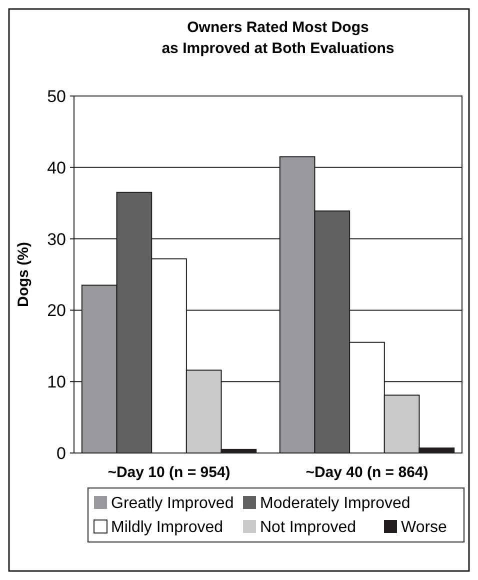 The height and width of the screenshot is (580, 478). I want to click on chart-title: Owners Rated Most Dogs as Improved at Both Evaluations, so click(278, 38).